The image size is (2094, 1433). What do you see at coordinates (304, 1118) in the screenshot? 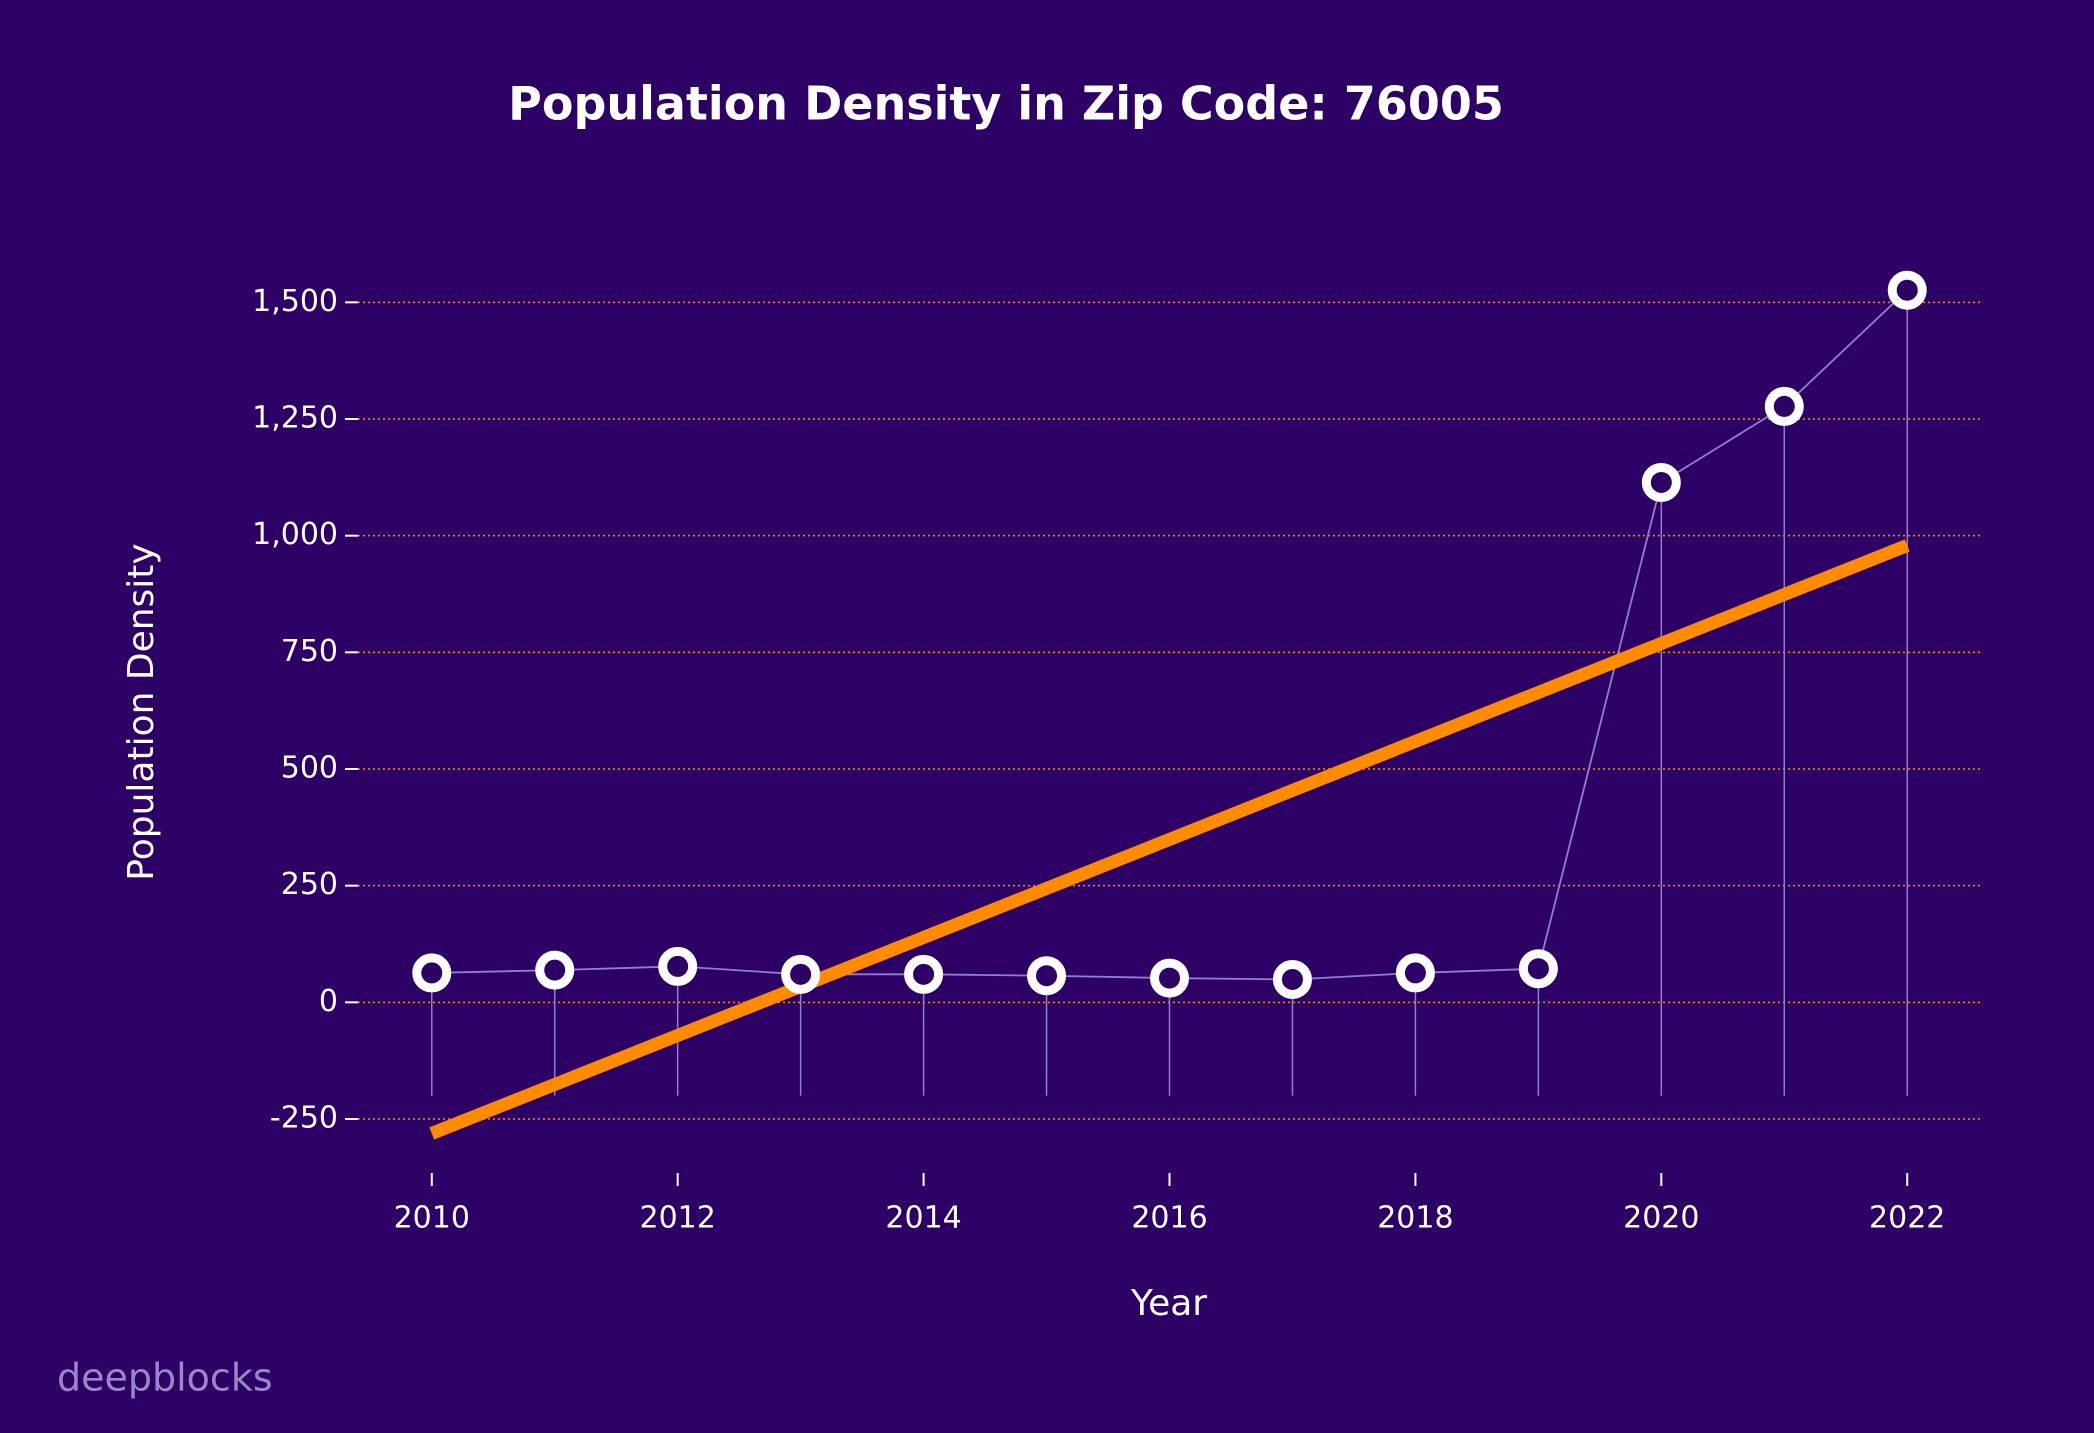
I see `y-tick-label: -250` at bounding box center [304, 1118].